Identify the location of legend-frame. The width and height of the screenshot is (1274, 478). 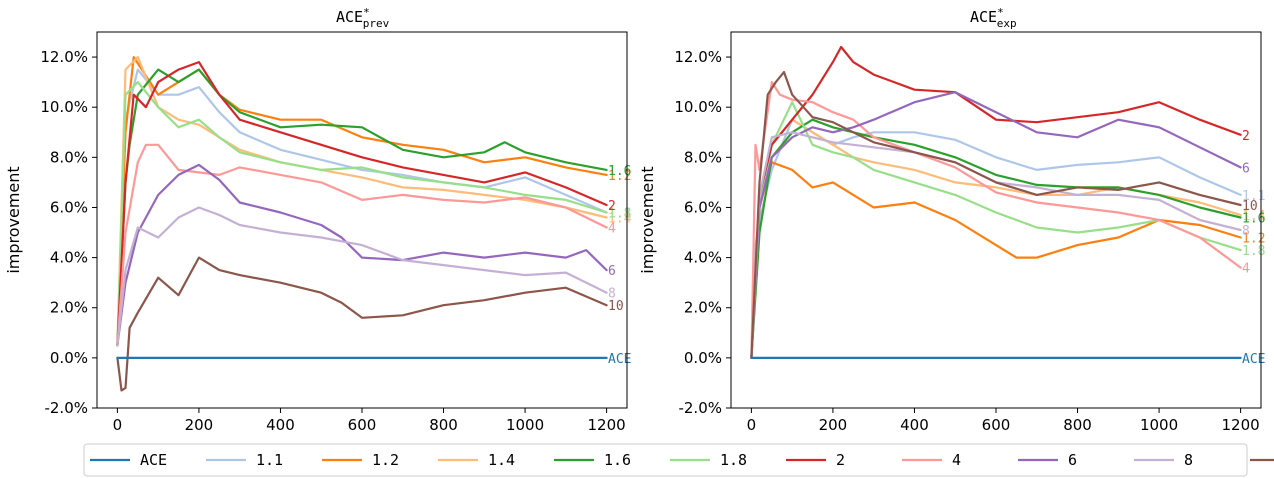
(665, 460).